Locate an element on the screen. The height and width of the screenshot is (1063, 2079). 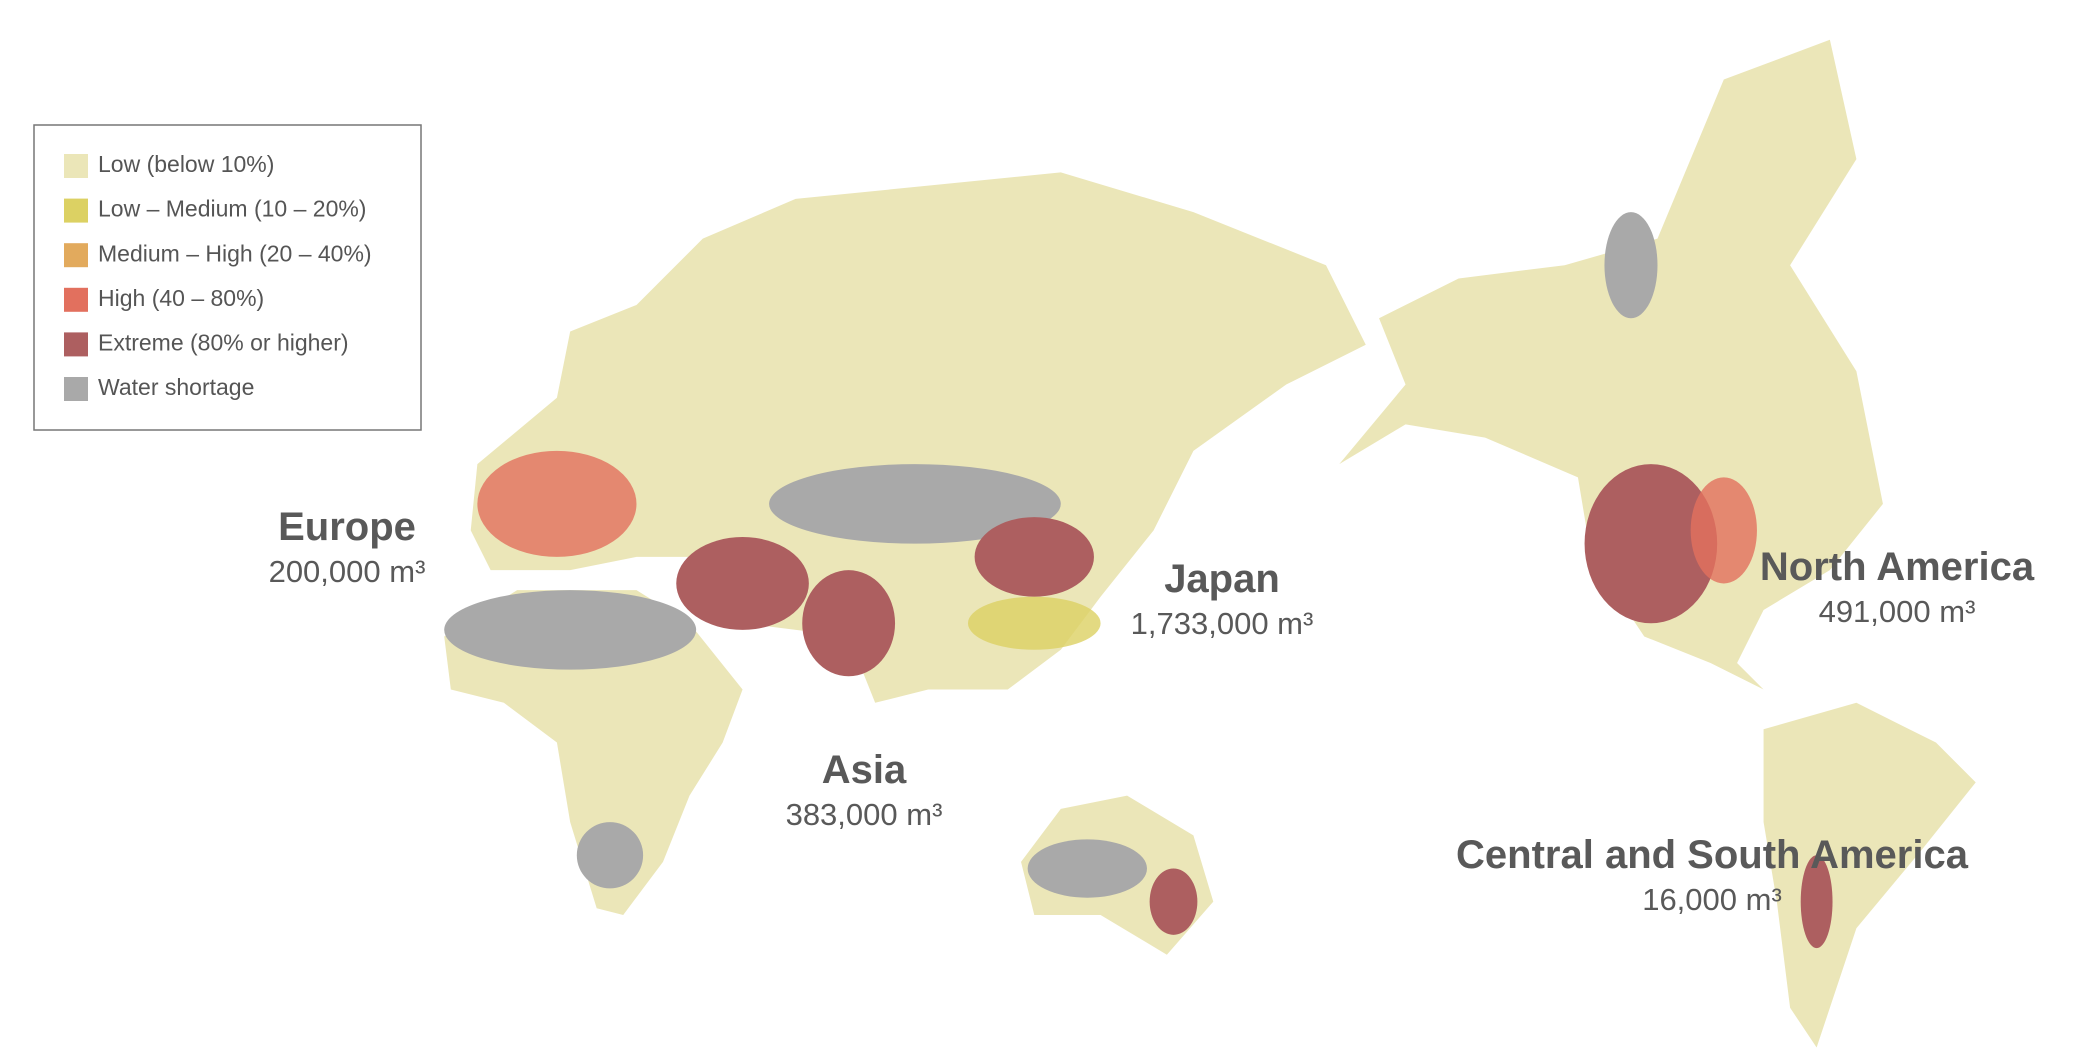
legend-box is located at coordinates (227, 277).